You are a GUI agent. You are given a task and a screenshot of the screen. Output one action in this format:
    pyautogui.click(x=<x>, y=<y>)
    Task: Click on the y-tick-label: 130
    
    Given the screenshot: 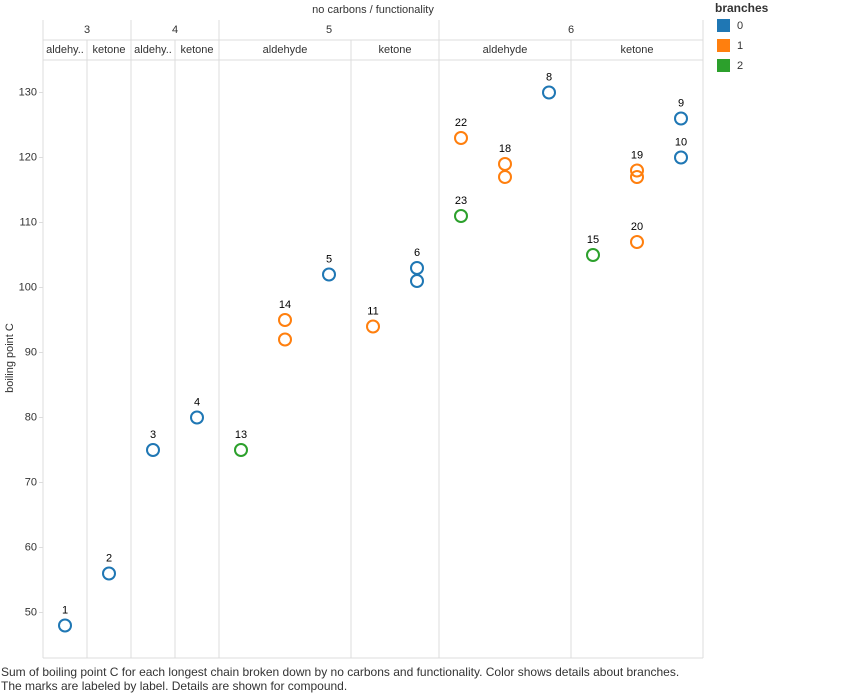 What is the action you would take?
    pyautogui.click(x=28, y=92)
    